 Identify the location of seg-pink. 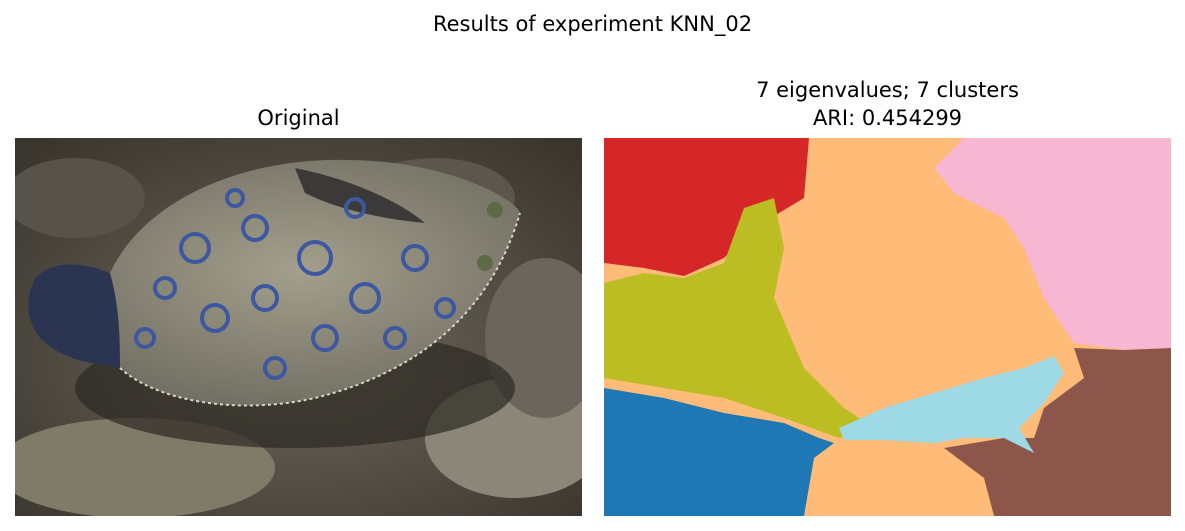
(1052, 244).